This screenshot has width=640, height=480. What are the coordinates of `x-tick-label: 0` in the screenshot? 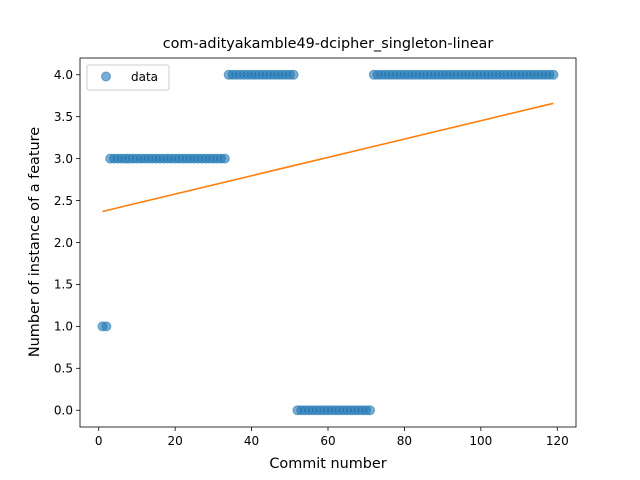 It's located at (99, 441).